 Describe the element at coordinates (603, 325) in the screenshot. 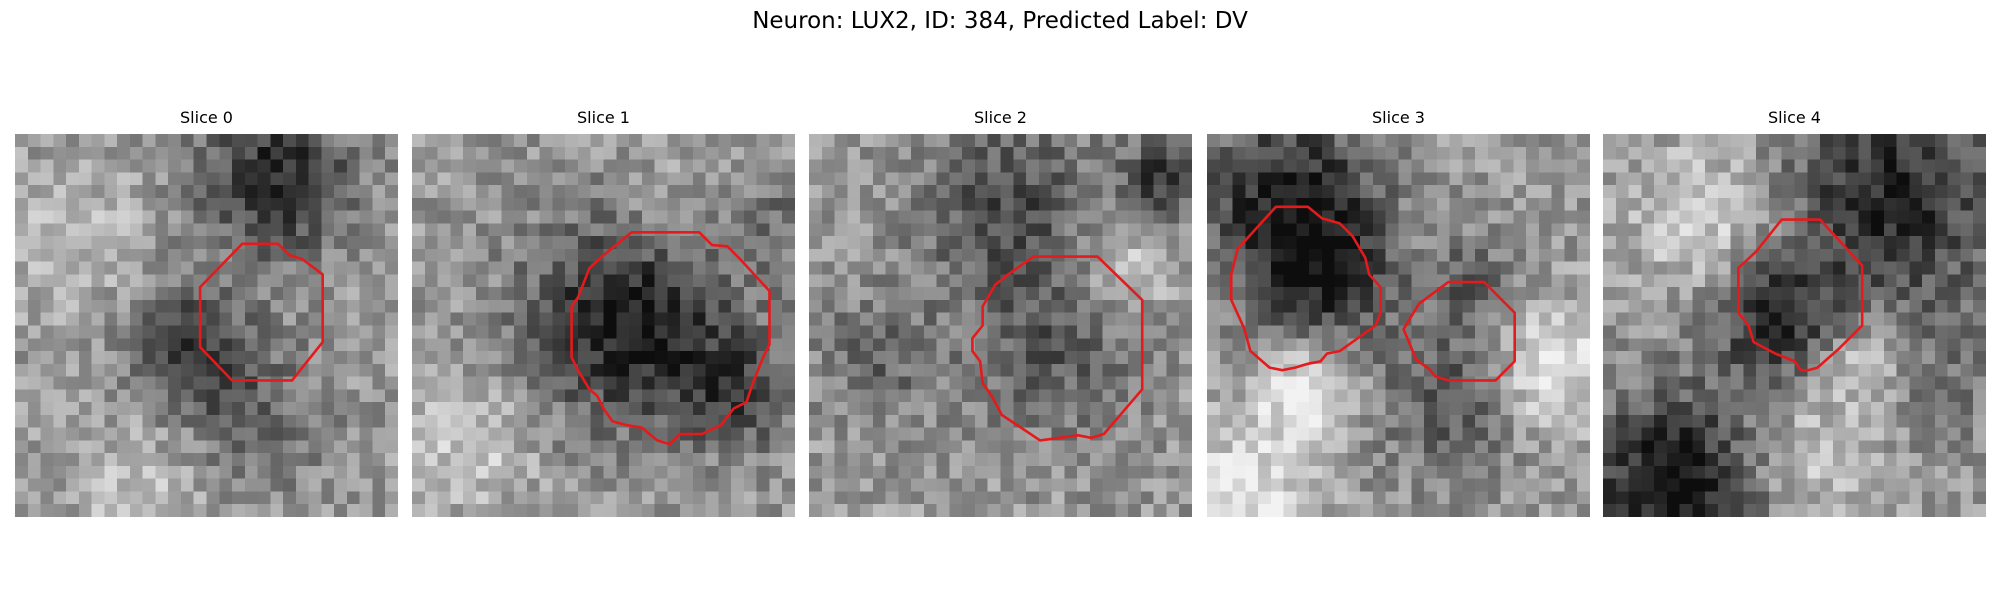

I see `slice-image` at that location.